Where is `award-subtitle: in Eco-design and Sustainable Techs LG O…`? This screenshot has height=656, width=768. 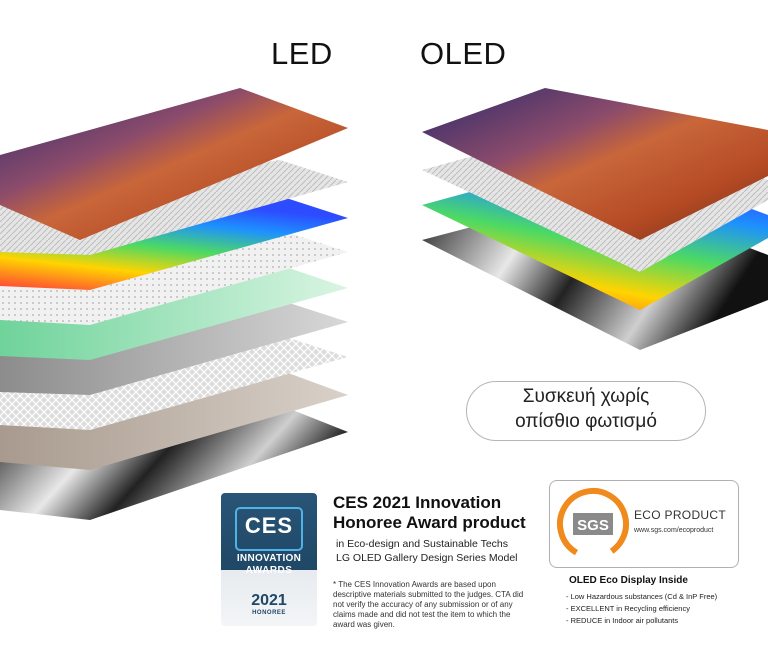
award-subtitle: in Eco-design and Sustainable Techs LG O… is located at coordinates (427, 551).